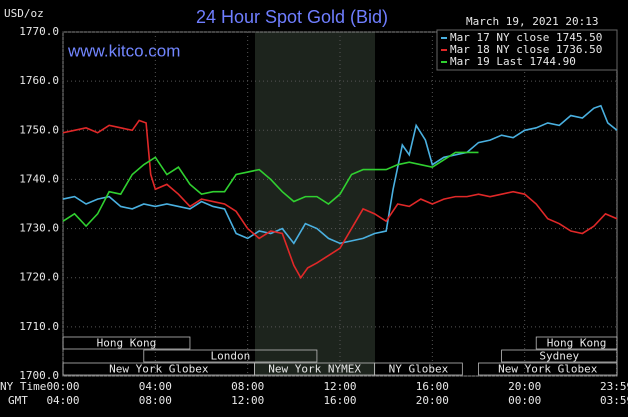 The height and width of the screenshot is (417, 628). Describe the element at coordinates (247, 400) in the screenshot. I see `x2-tick-label: 12:00` at that location.